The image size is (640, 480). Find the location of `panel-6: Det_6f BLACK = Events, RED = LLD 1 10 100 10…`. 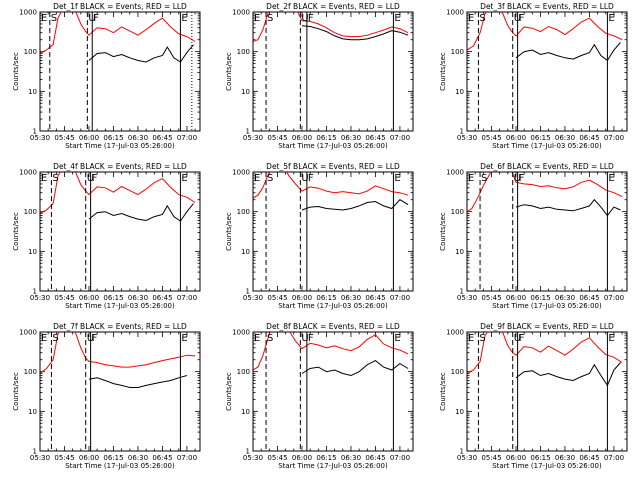

panel-6: Det_6f BLACK = Events, RED = LLD 1 10 100 10… is located at coordinates (533, 236).